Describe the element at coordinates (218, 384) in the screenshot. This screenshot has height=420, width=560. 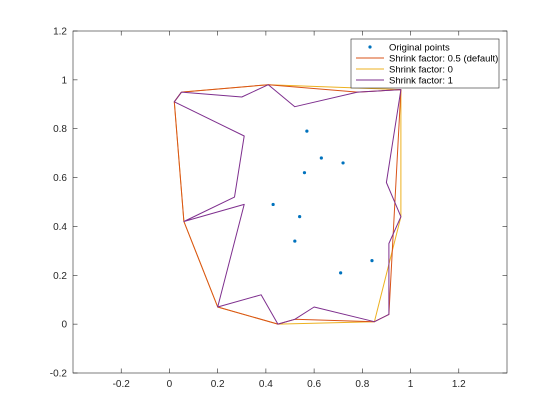
I see `x-tick-label: 0.2` at that location.